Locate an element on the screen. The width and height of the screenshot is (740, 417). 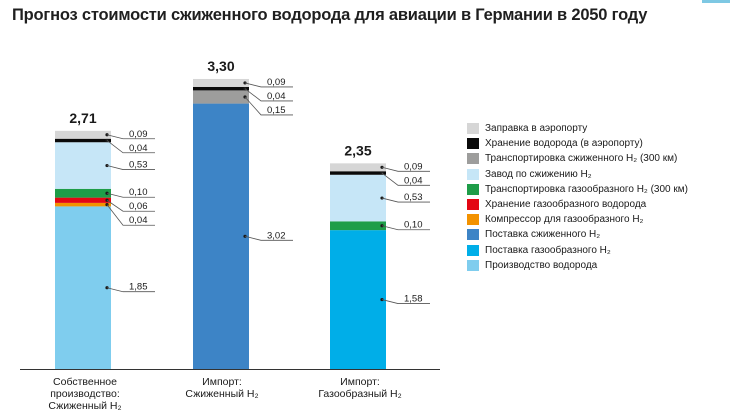
data-label-2-9: 0,09 is located at coordinates (413, 166).